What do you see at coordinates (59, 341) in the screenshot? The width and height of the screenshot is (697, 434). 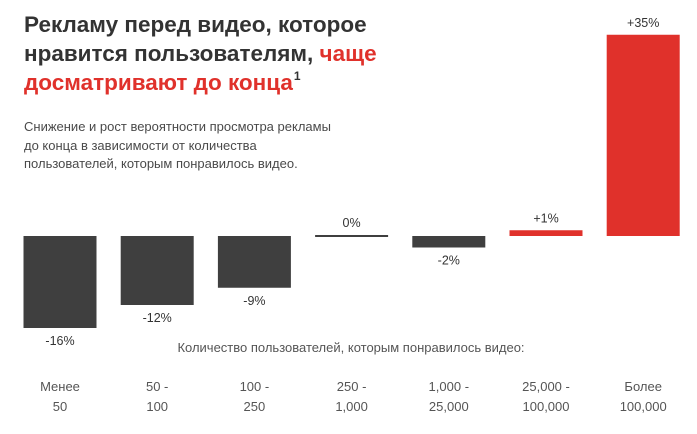 I see `value-label-1: -16%` at bounding box center [59, 341].